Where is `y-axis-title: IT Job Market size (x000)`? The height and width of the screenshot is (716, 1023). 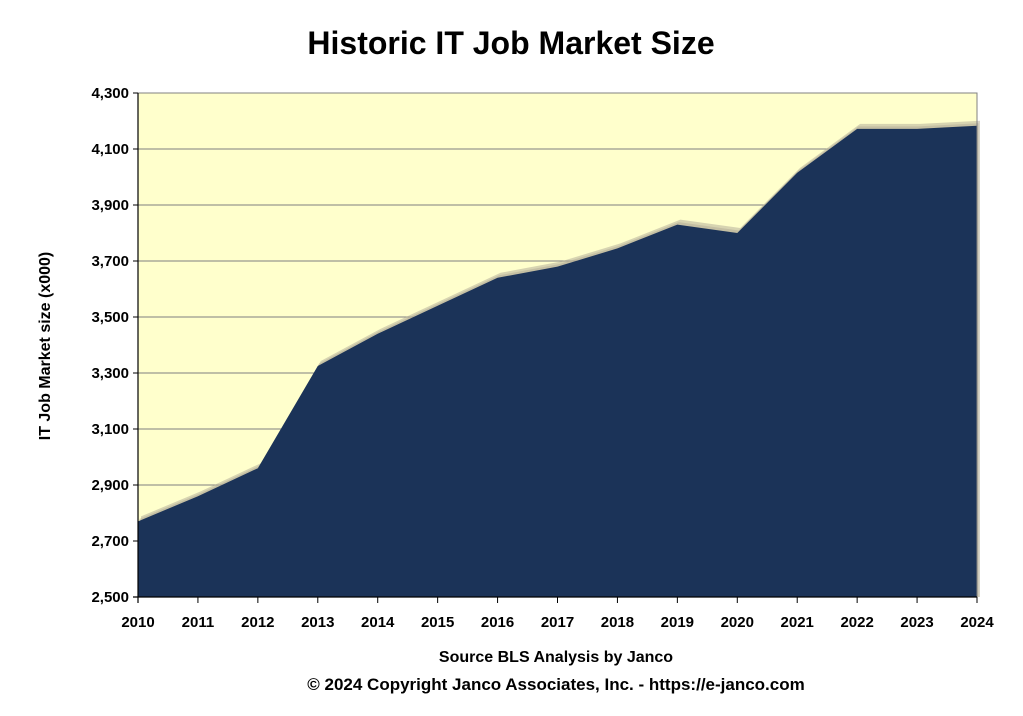
y-axis-title: IT Job Market size (x000) is located at coordinates (45, 346).